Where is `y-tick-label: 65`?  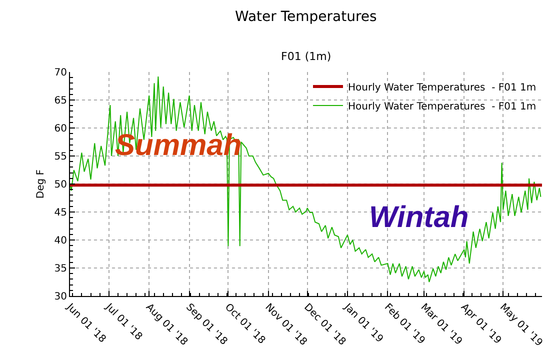 y-tick-label: 65 is located at coordinates (60, 101).